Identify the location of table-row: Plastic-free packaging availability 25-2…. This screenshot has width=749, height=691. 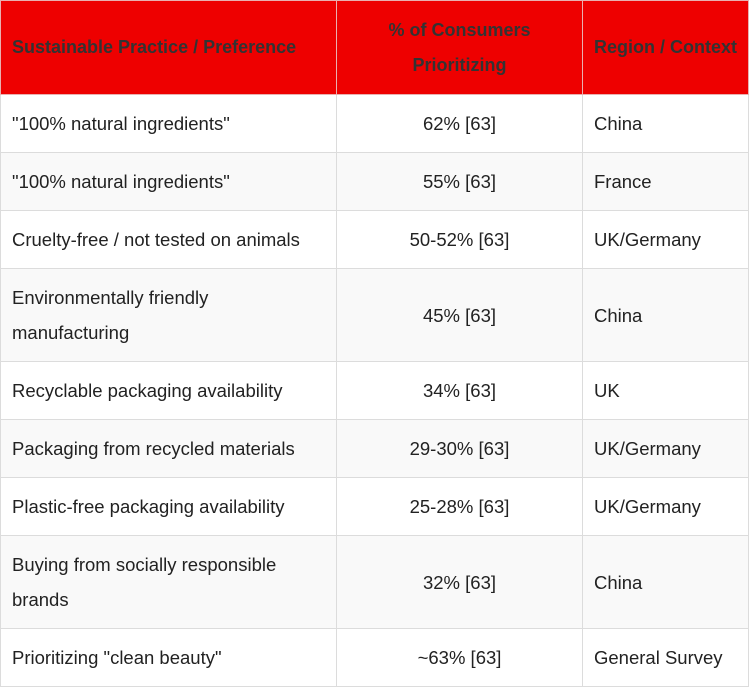
(374, 506).